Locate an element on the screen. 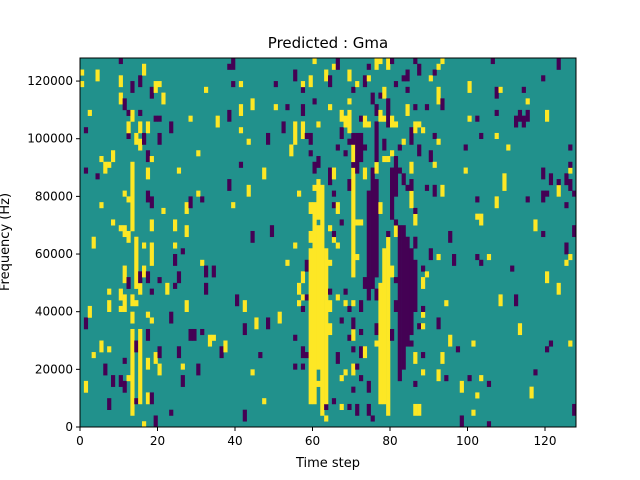  y-axis: 0 20000 40000 60000 80000 100000 120000 is located at coordinates (53, 254).